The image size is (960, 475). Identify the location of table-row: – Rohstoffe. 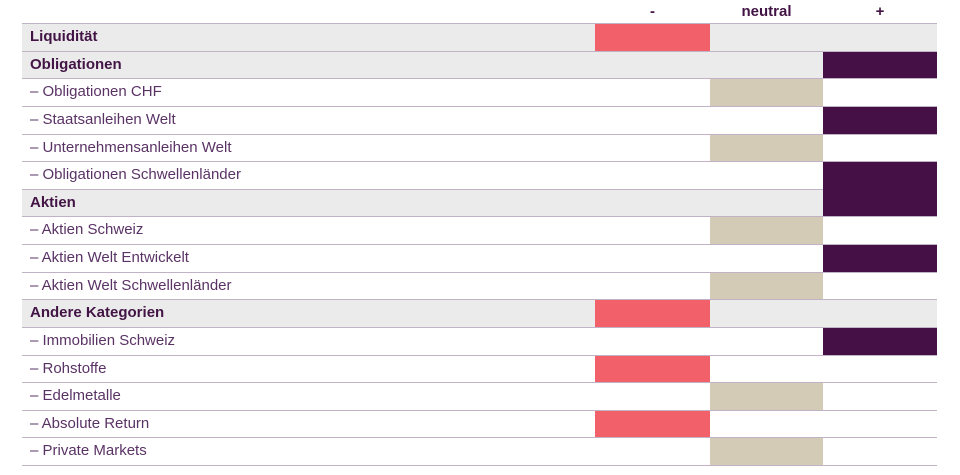
(479, 369).